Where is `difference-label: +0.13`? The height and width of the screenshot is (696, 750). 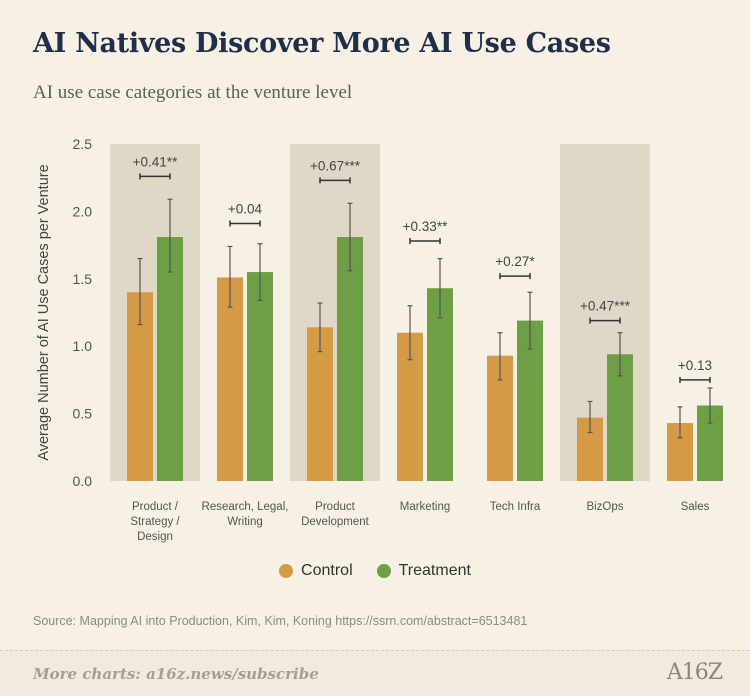 difference-label: +0.13 is located at coordinates (695, 365).